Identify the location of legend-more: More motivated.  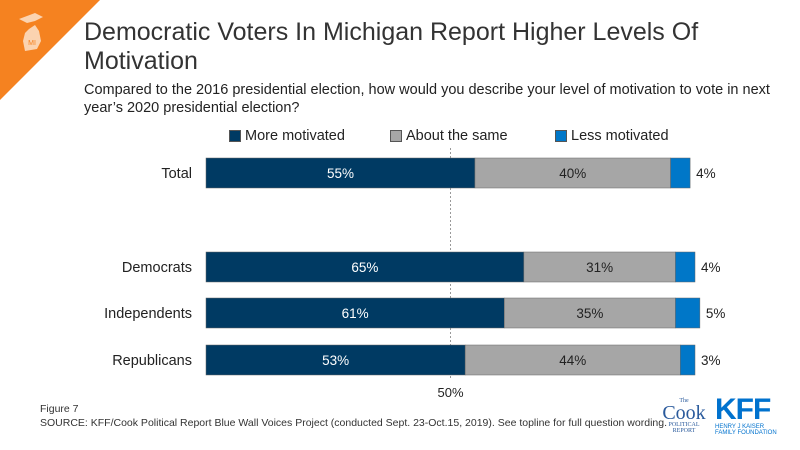
(287, 136).